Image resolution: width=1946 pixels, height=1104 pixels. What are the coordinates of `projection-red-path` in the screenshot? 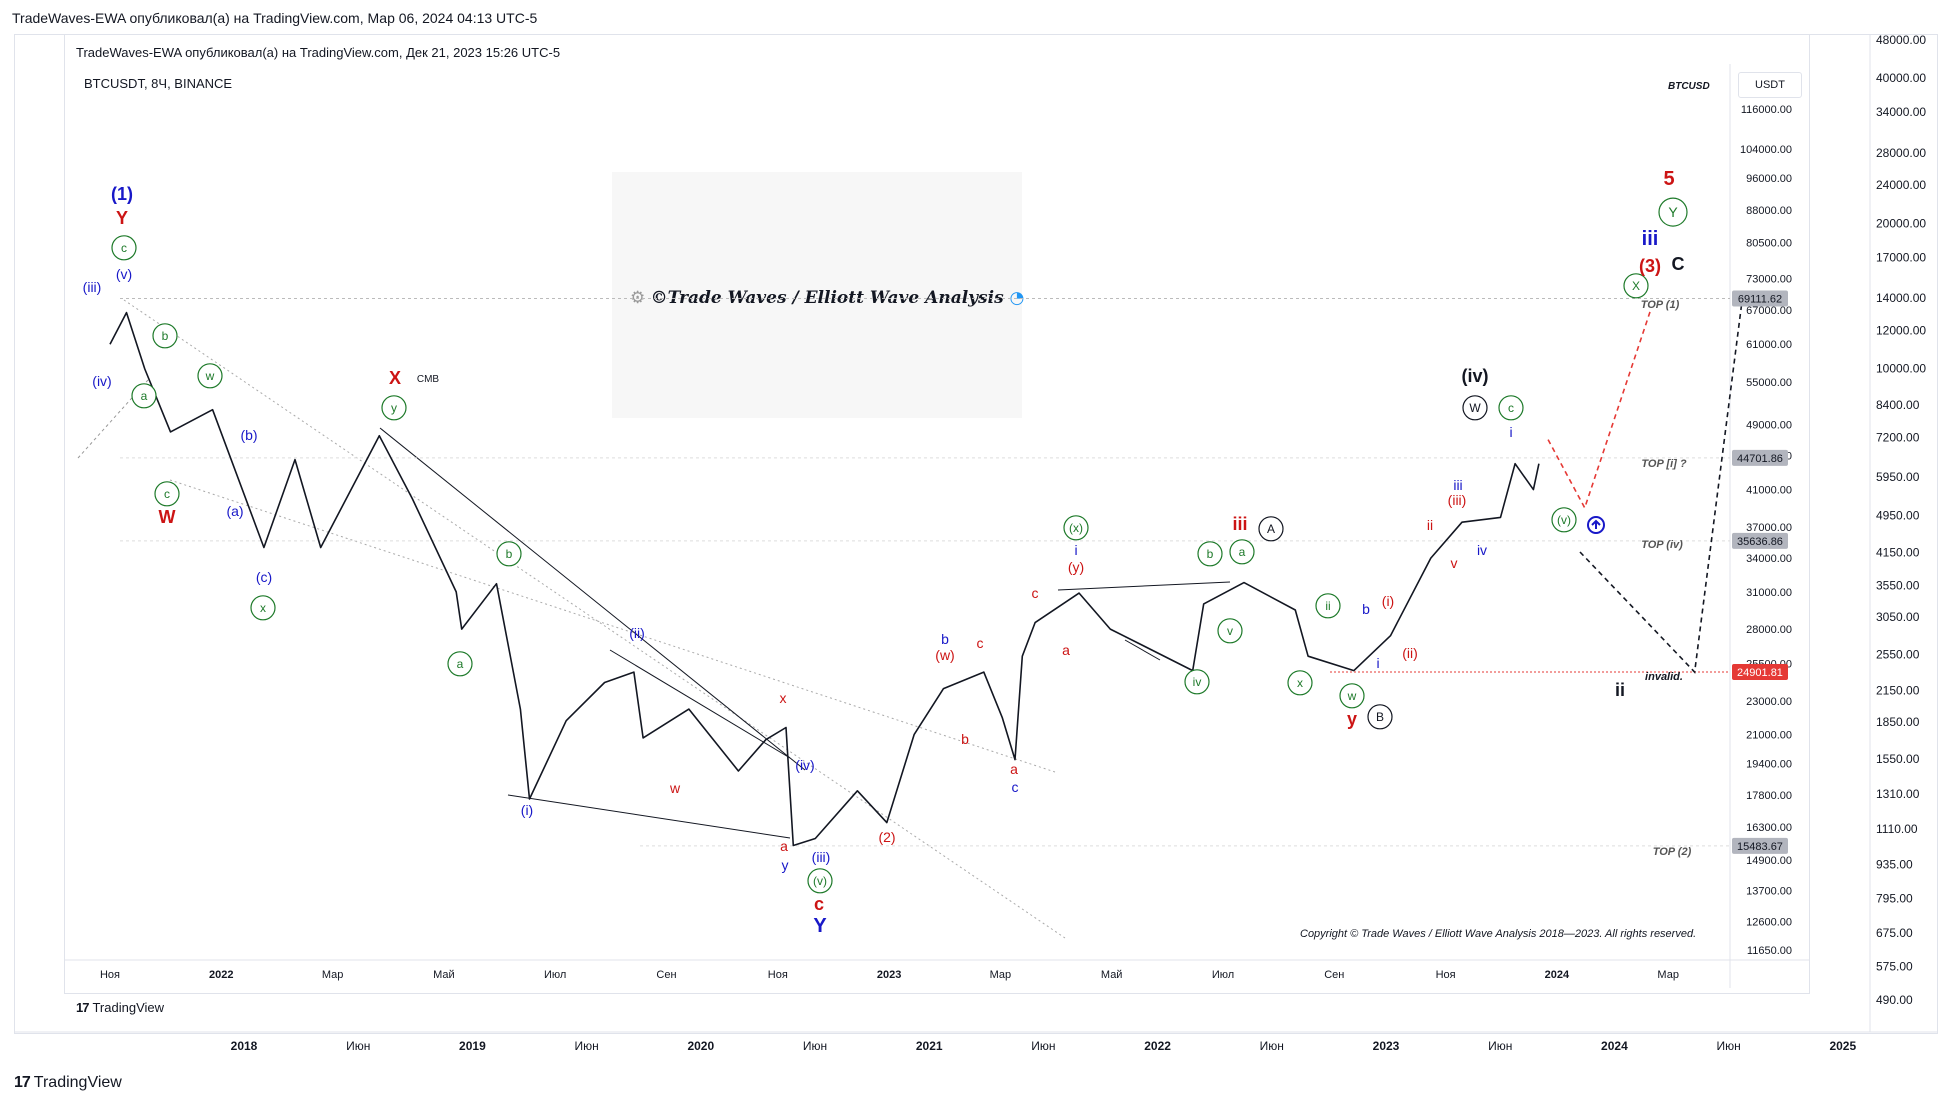 It's located at (1599, 409).